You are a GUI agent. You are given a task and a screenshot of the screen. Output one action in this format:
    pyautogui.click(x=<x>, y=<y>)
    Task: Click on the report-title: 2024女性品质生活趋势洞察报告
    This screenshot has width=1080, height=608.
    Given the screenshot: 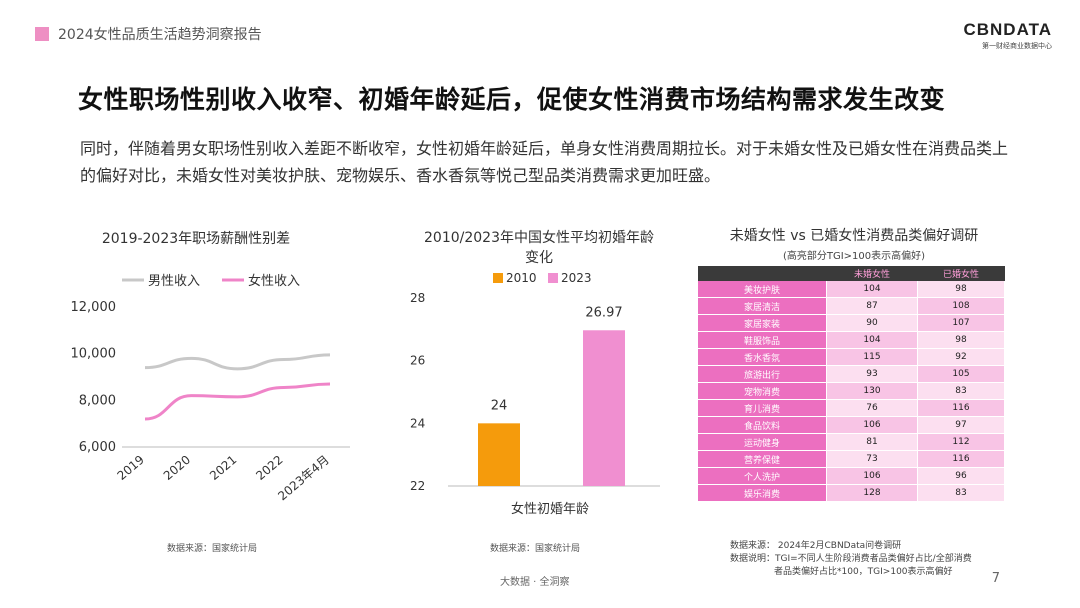 What is the action you would take?
    pyautogui.click(x=160, y=35)
    